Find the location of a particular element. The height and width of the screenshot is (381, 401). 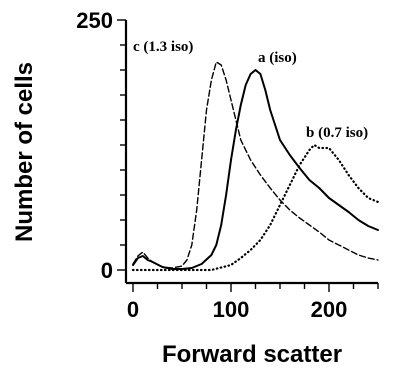

x-tick-label: 200 is located at coordinates (329, 309).